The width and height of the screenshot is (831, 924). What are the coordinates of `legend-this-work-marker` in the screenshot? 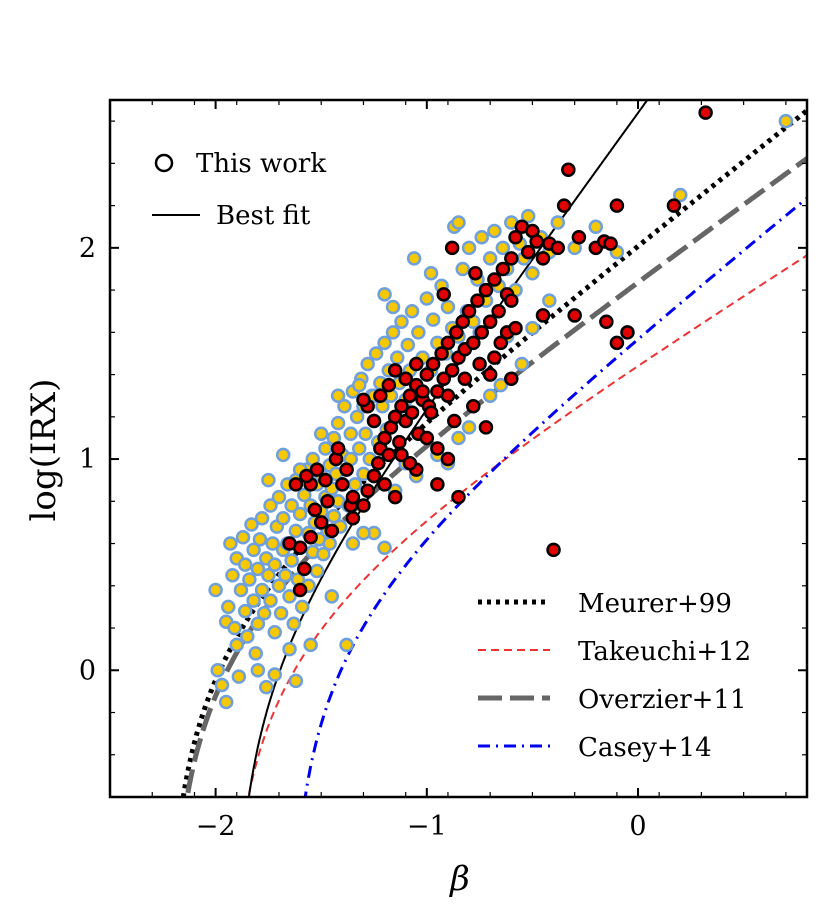 It's located at (164, 163).